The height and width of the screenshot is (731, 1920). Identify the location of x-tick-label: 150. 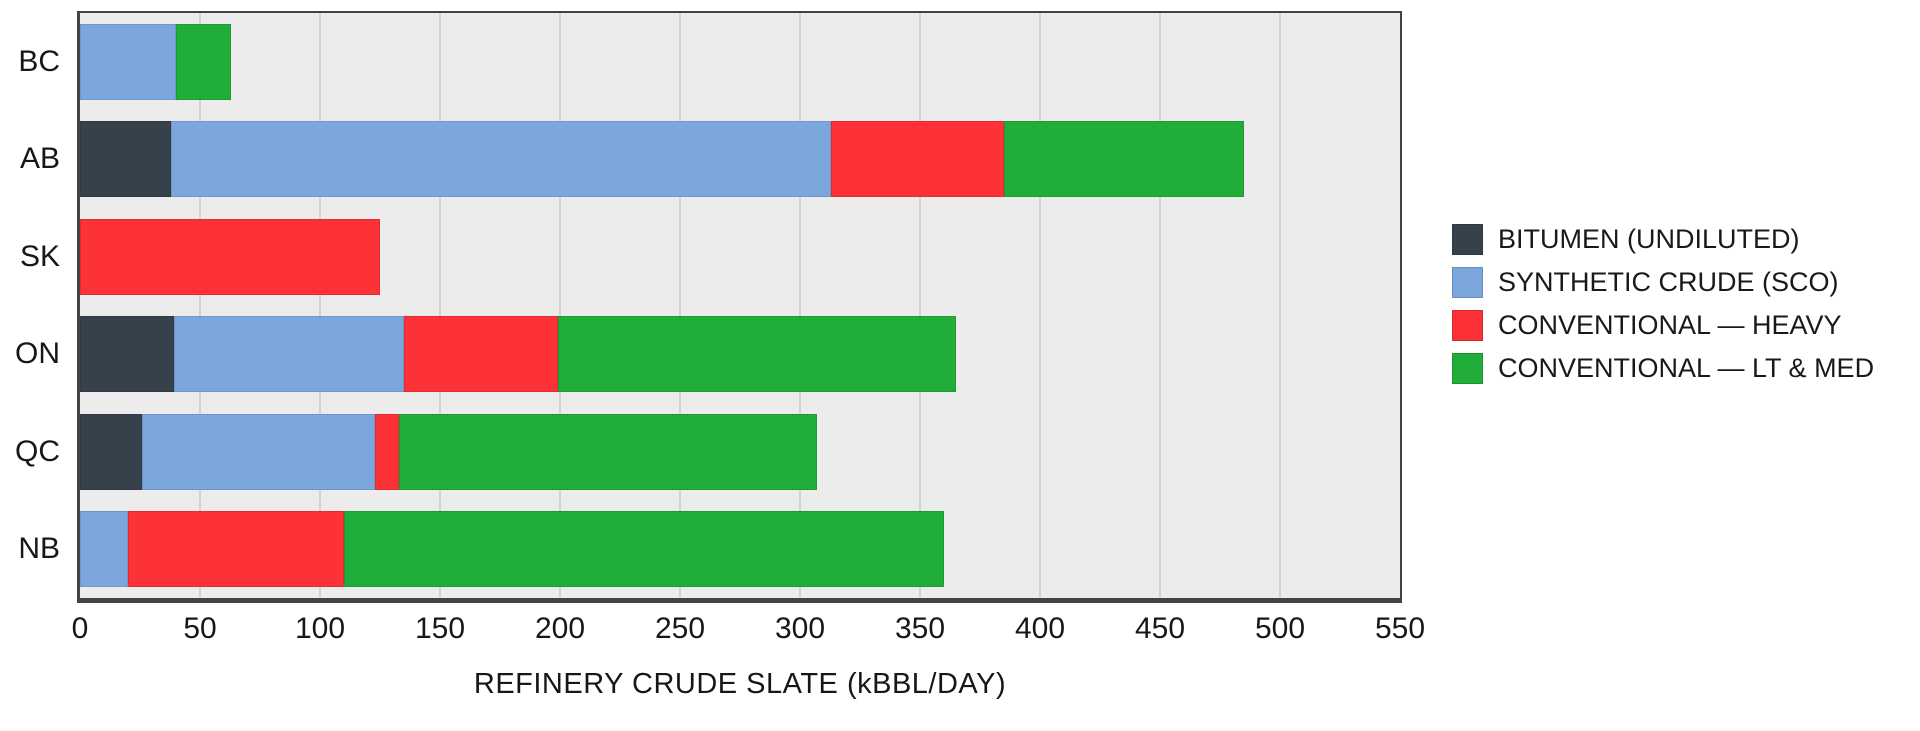
(440, 628).